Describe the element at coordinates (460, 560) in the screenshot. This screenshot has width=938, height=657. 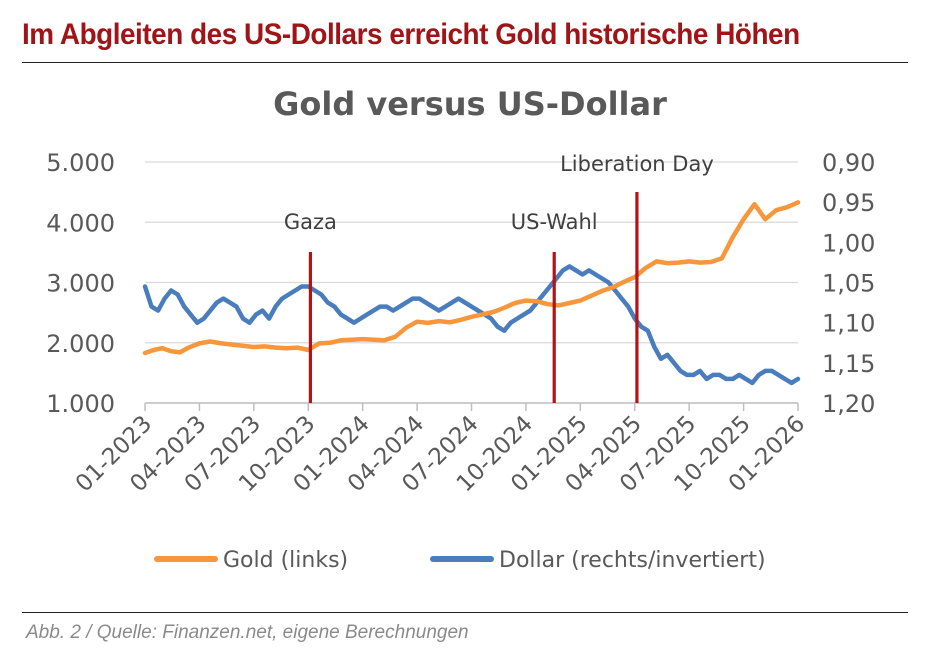
I see `legend: Gold (links) Dollar (rechts/invertiert)` at that location.